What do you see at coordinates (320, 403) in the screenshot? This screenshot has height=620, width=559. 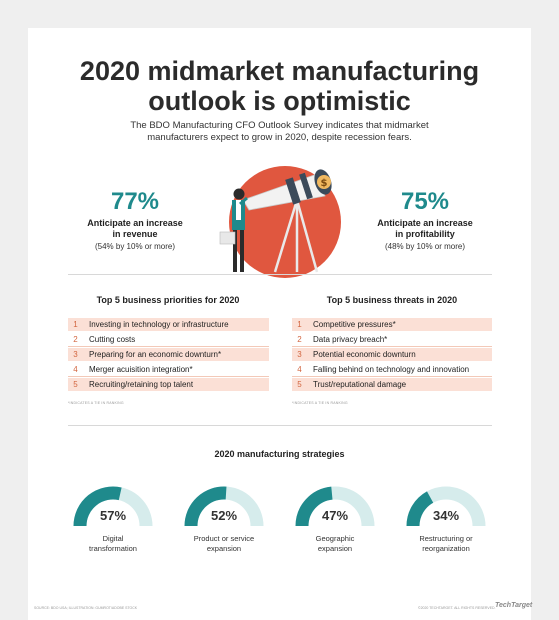 I see `threats-footnote: *INDICATES A TIE IN RANKING` at bounding box center [320, 403].